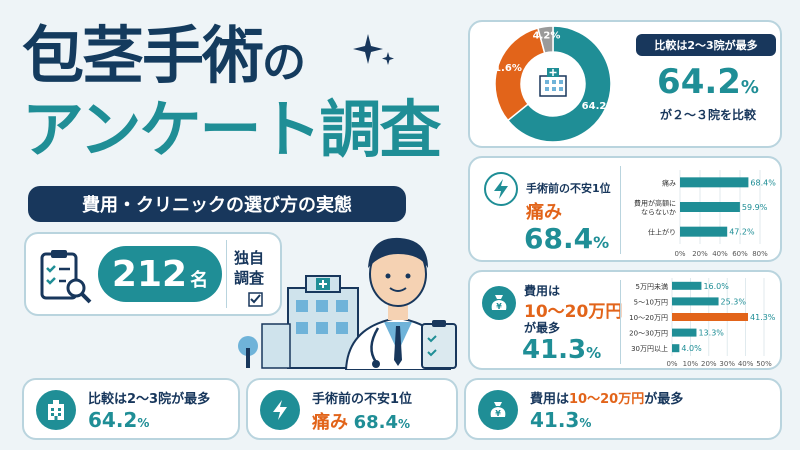  I want to click on summary-clinic-value-wrap: 64.2%, so click(118, 420).